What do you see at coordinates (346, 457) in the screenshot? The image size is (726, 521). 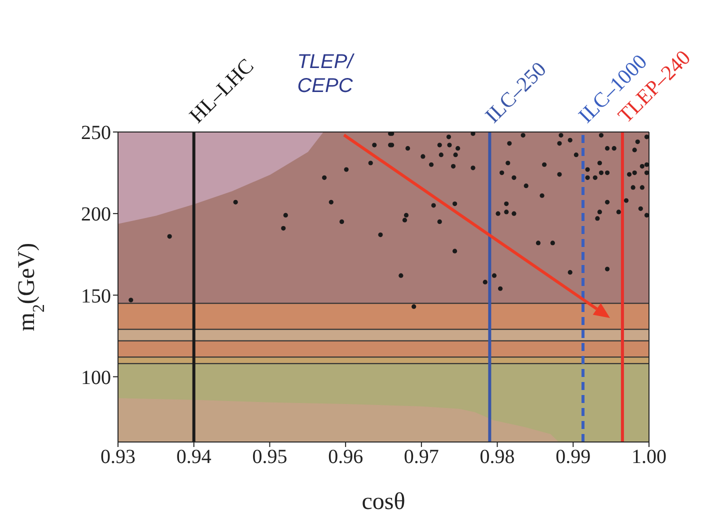 I see `x-tick-label: 0.96` at bounding box center [346, 457].